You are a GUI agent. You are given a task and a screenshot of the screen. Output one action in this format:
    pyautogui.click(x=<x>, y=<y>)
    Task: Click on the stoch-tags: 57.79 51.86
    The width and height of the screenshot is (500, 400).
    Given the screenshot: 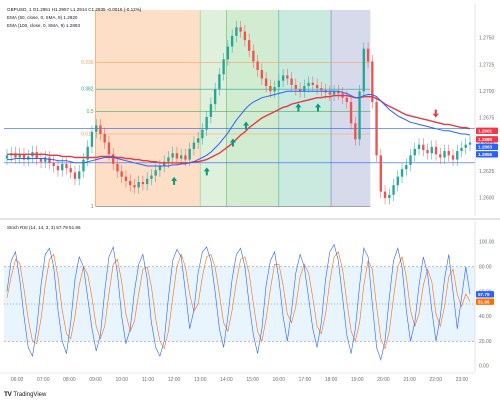 What is the action you would take?
    pyautogui.click(x=485, y=298)
    